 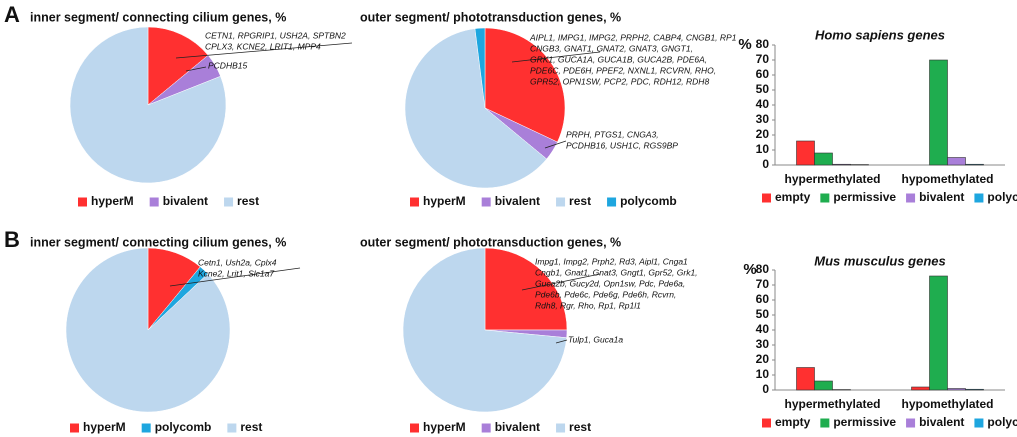 What do you see at coordinates (618, 59) in the screenshot?
I see `annotation: GRK1, GUCA1A, GUCA1B, GUCA2B, PDE6A,` at bounding box center [618, 59].